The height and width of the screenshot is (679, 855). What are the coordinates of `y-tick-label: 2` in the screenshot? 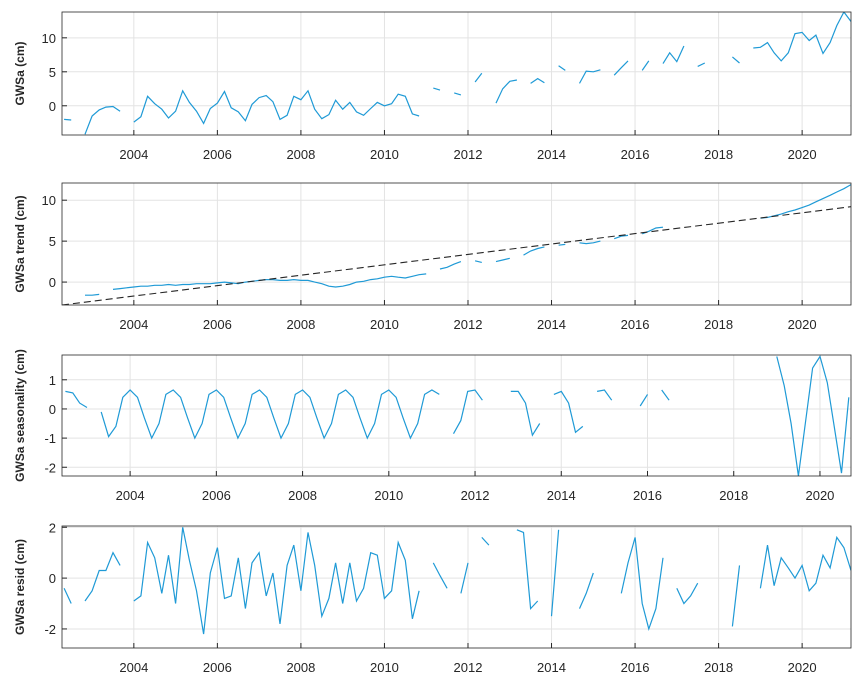 It's located at (52, 527).